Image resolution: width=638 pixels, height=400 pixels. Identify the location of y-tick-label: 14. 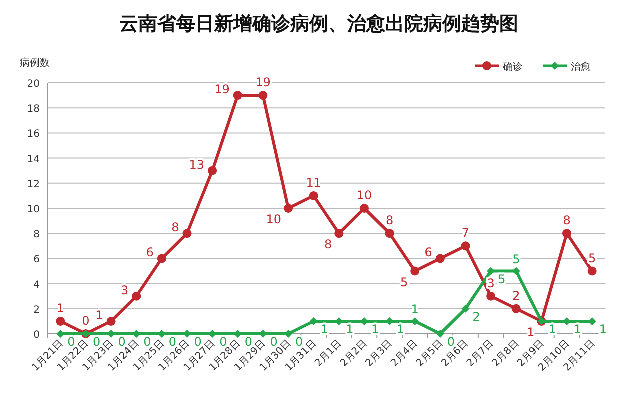
(33, 160).